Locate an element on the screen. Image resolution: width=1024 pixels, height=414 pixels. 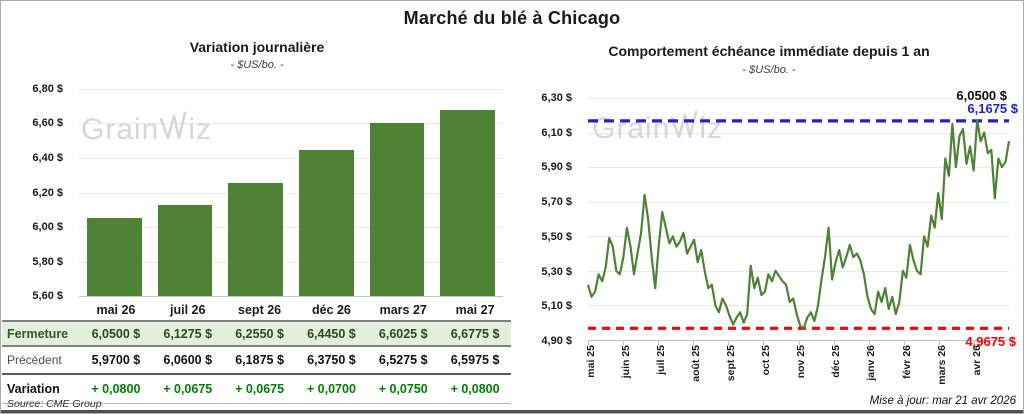
grainwiz-watermark: Grain iz is located at coordinates (146, 130).